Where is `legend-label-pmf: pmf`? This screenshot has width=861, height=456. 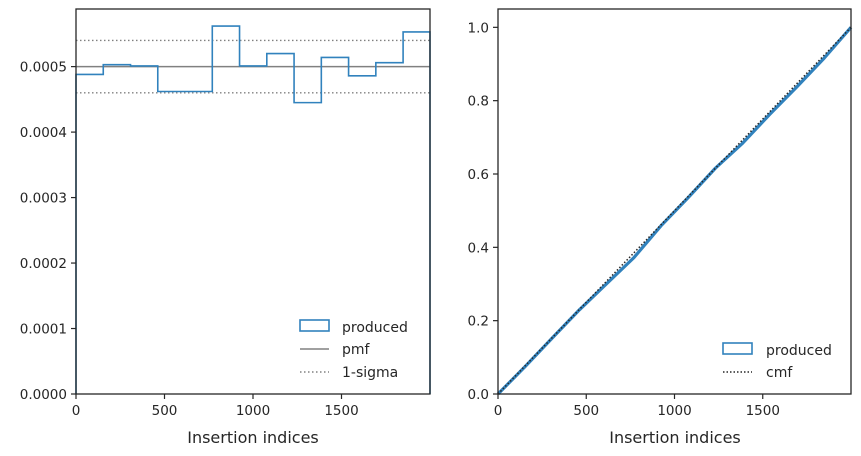
legend-label-pmf: pmf is located at coordinates (356, 350).